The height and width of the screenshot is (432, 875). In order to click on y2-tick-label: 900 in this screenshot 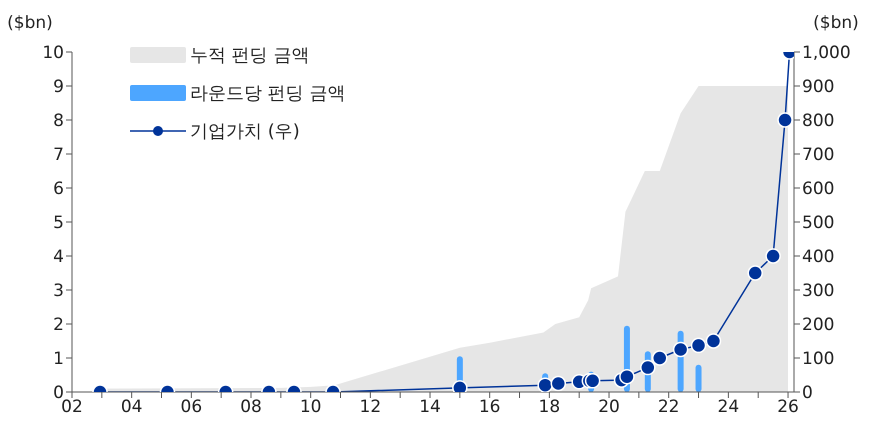, I will do `click(818, 87)`.